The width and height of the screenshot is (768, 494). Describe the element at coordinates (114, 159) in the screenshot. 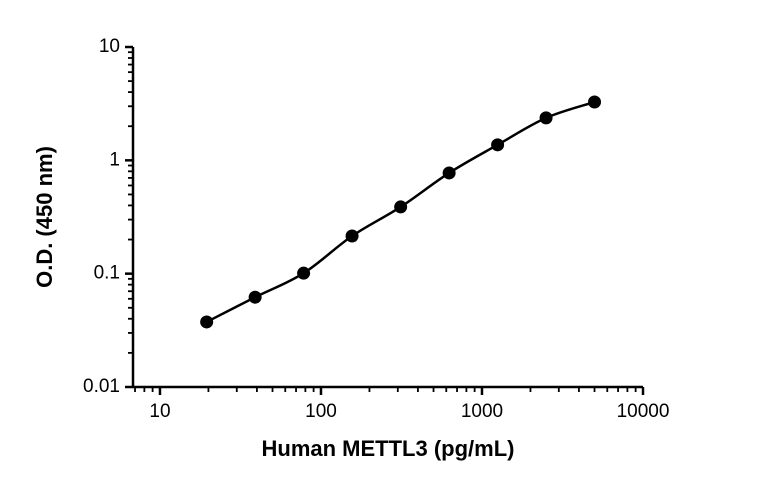

I see `y-tick-label: 1` at that location.